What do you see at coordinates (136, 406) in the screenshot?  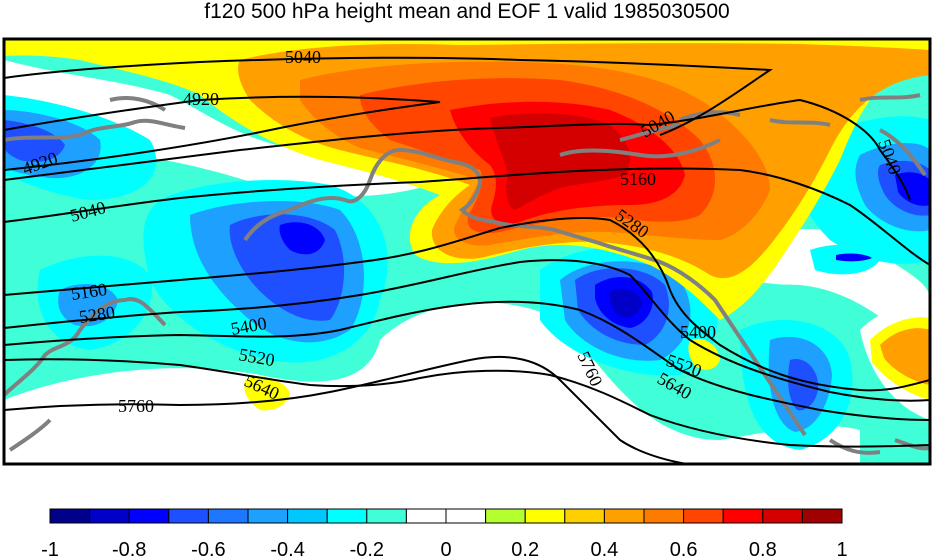 I see `contour-label: 5760` at bounding box center [136, 406].